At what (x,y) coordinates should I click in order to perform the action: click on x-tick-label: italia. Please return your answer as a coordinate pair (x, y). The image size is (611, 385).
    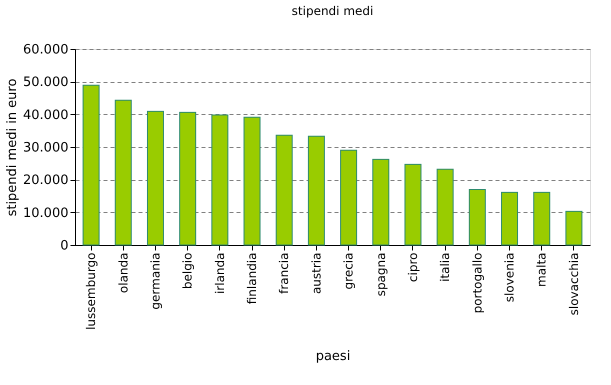
    Looking at the image, I should click on (445, 267).